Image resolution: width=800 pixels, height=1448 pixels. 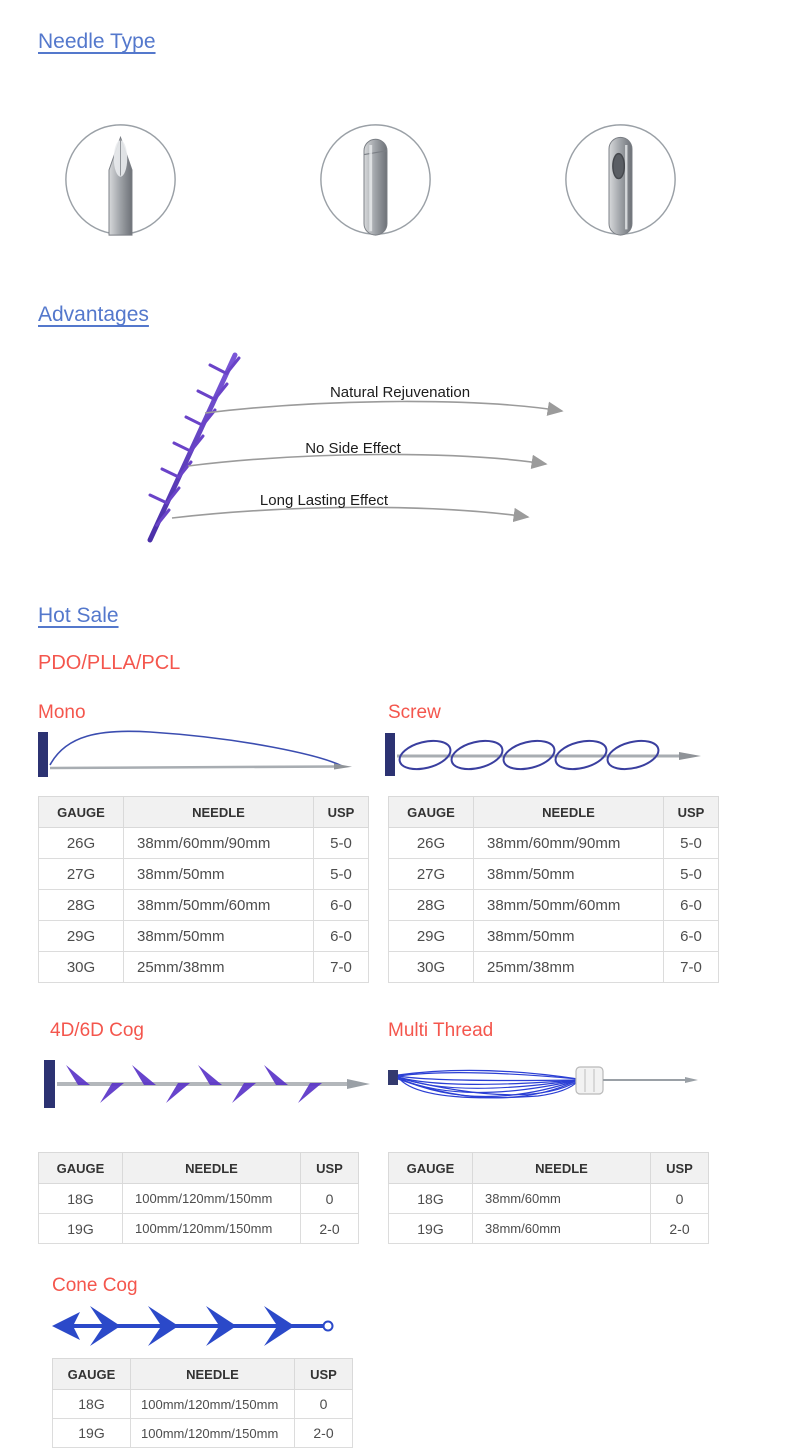 What do you see at coordinates (93, 314) in the screenshot?
I see `advantages-heading: Advantages` at bounding box center [93, 314].